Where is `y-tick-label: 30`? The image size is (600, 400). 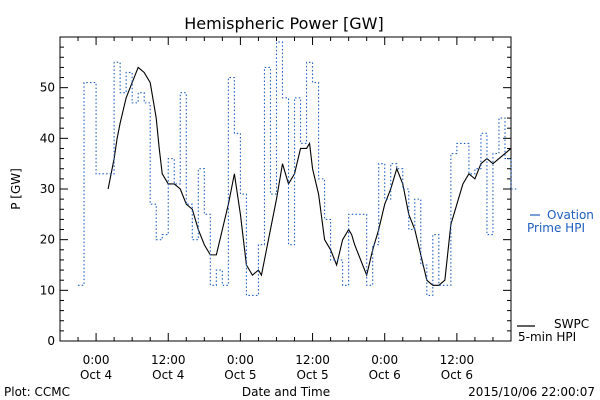
y-tick-label: 30 is located at coordinates (47, 189).